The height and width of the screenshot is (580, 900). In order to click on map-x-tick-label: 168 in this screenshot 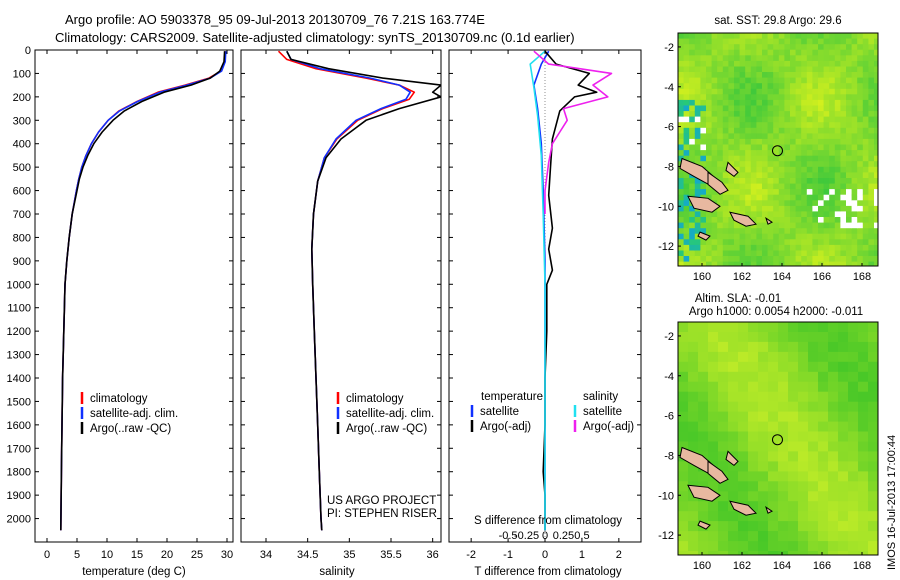, I will do `click(862, 277)`.